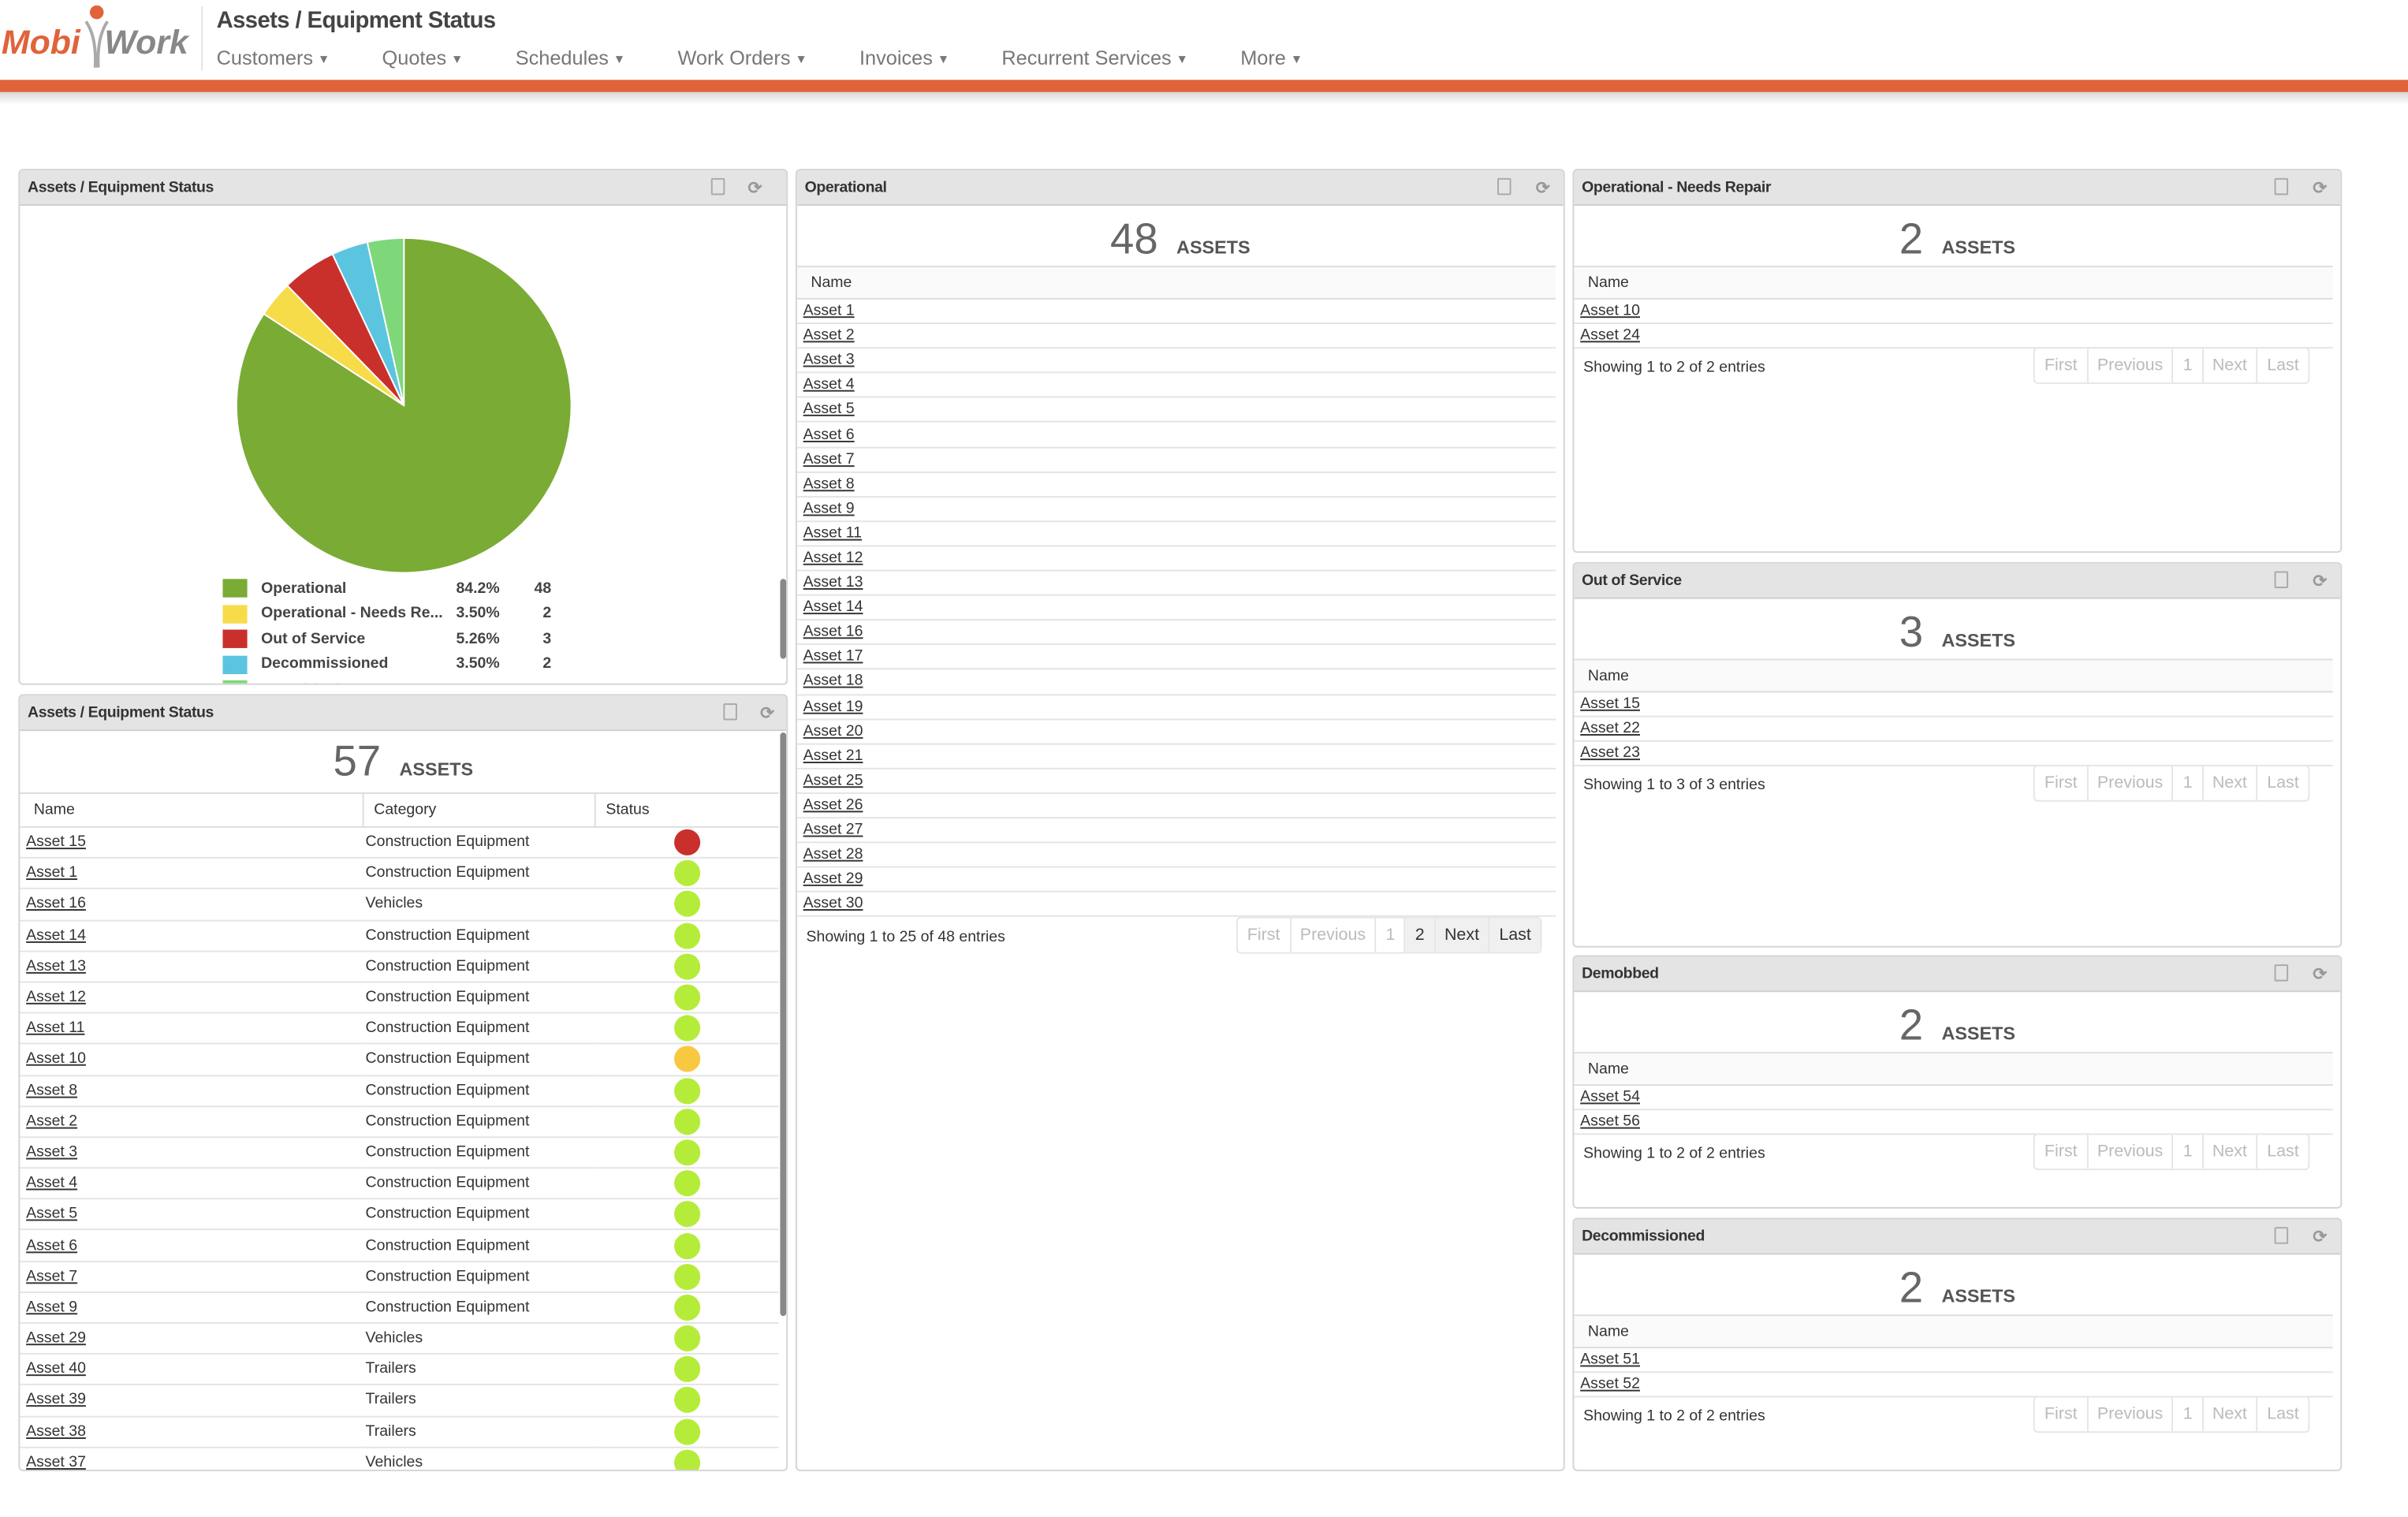 Image resolution: width=2408 pixels, height=1517 pixels. Describe the element at coordinates (904, 57) in the screenshot. I see `nav-invoices: Invoices ▼` at that location.